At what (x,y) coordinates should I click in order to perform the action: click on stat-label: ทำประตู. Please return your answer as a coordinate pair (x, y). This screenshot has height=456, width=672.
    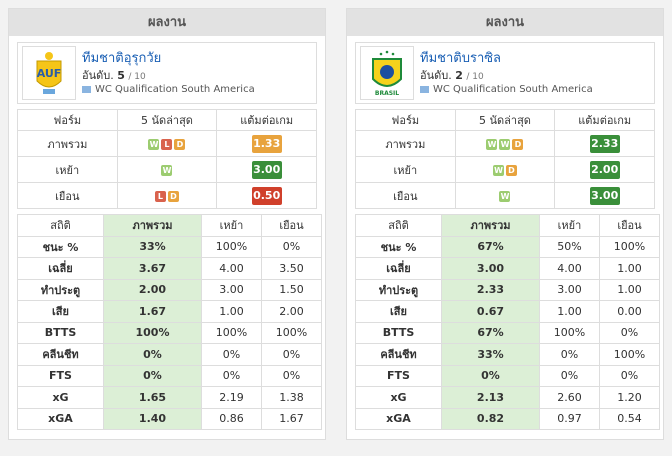
    Looking at the image, I should click on (60, 289).